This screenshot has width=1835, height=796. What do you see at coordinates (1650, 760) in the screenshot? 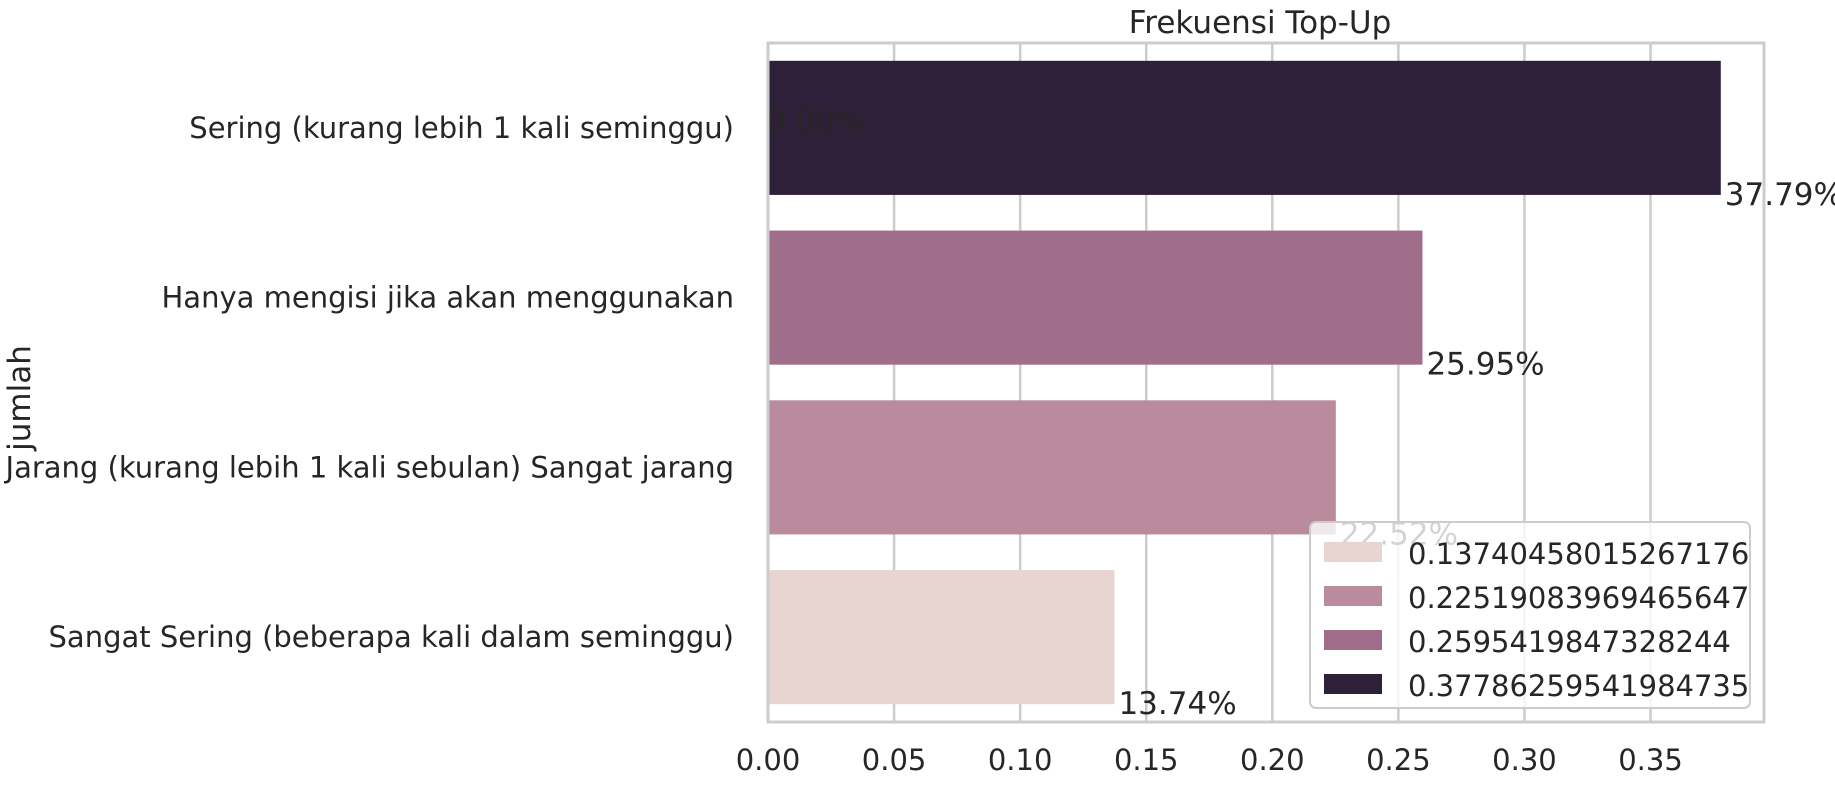
I see `x-tick-label: 0.35` at bounding box center [1650, 760].